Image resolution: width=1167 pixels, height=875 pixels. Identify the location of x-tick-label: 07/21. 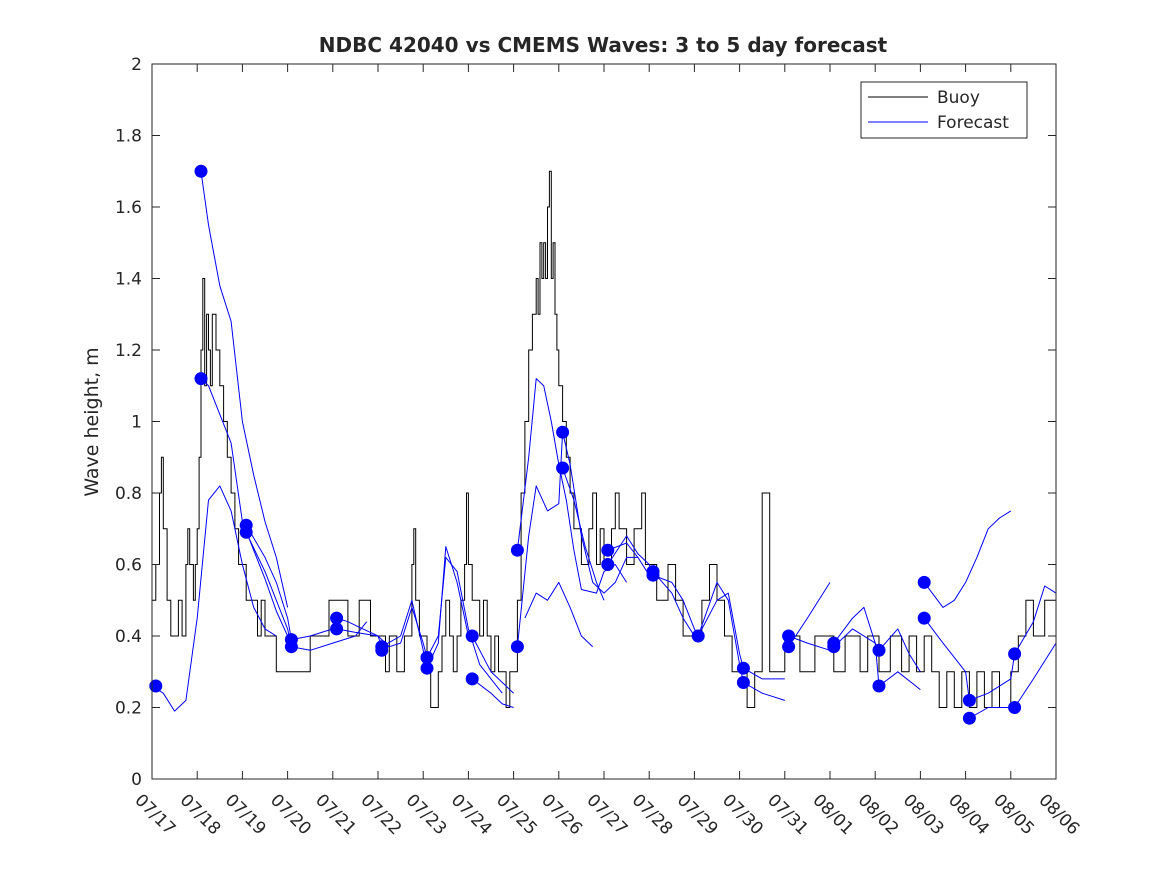
(335, 814).